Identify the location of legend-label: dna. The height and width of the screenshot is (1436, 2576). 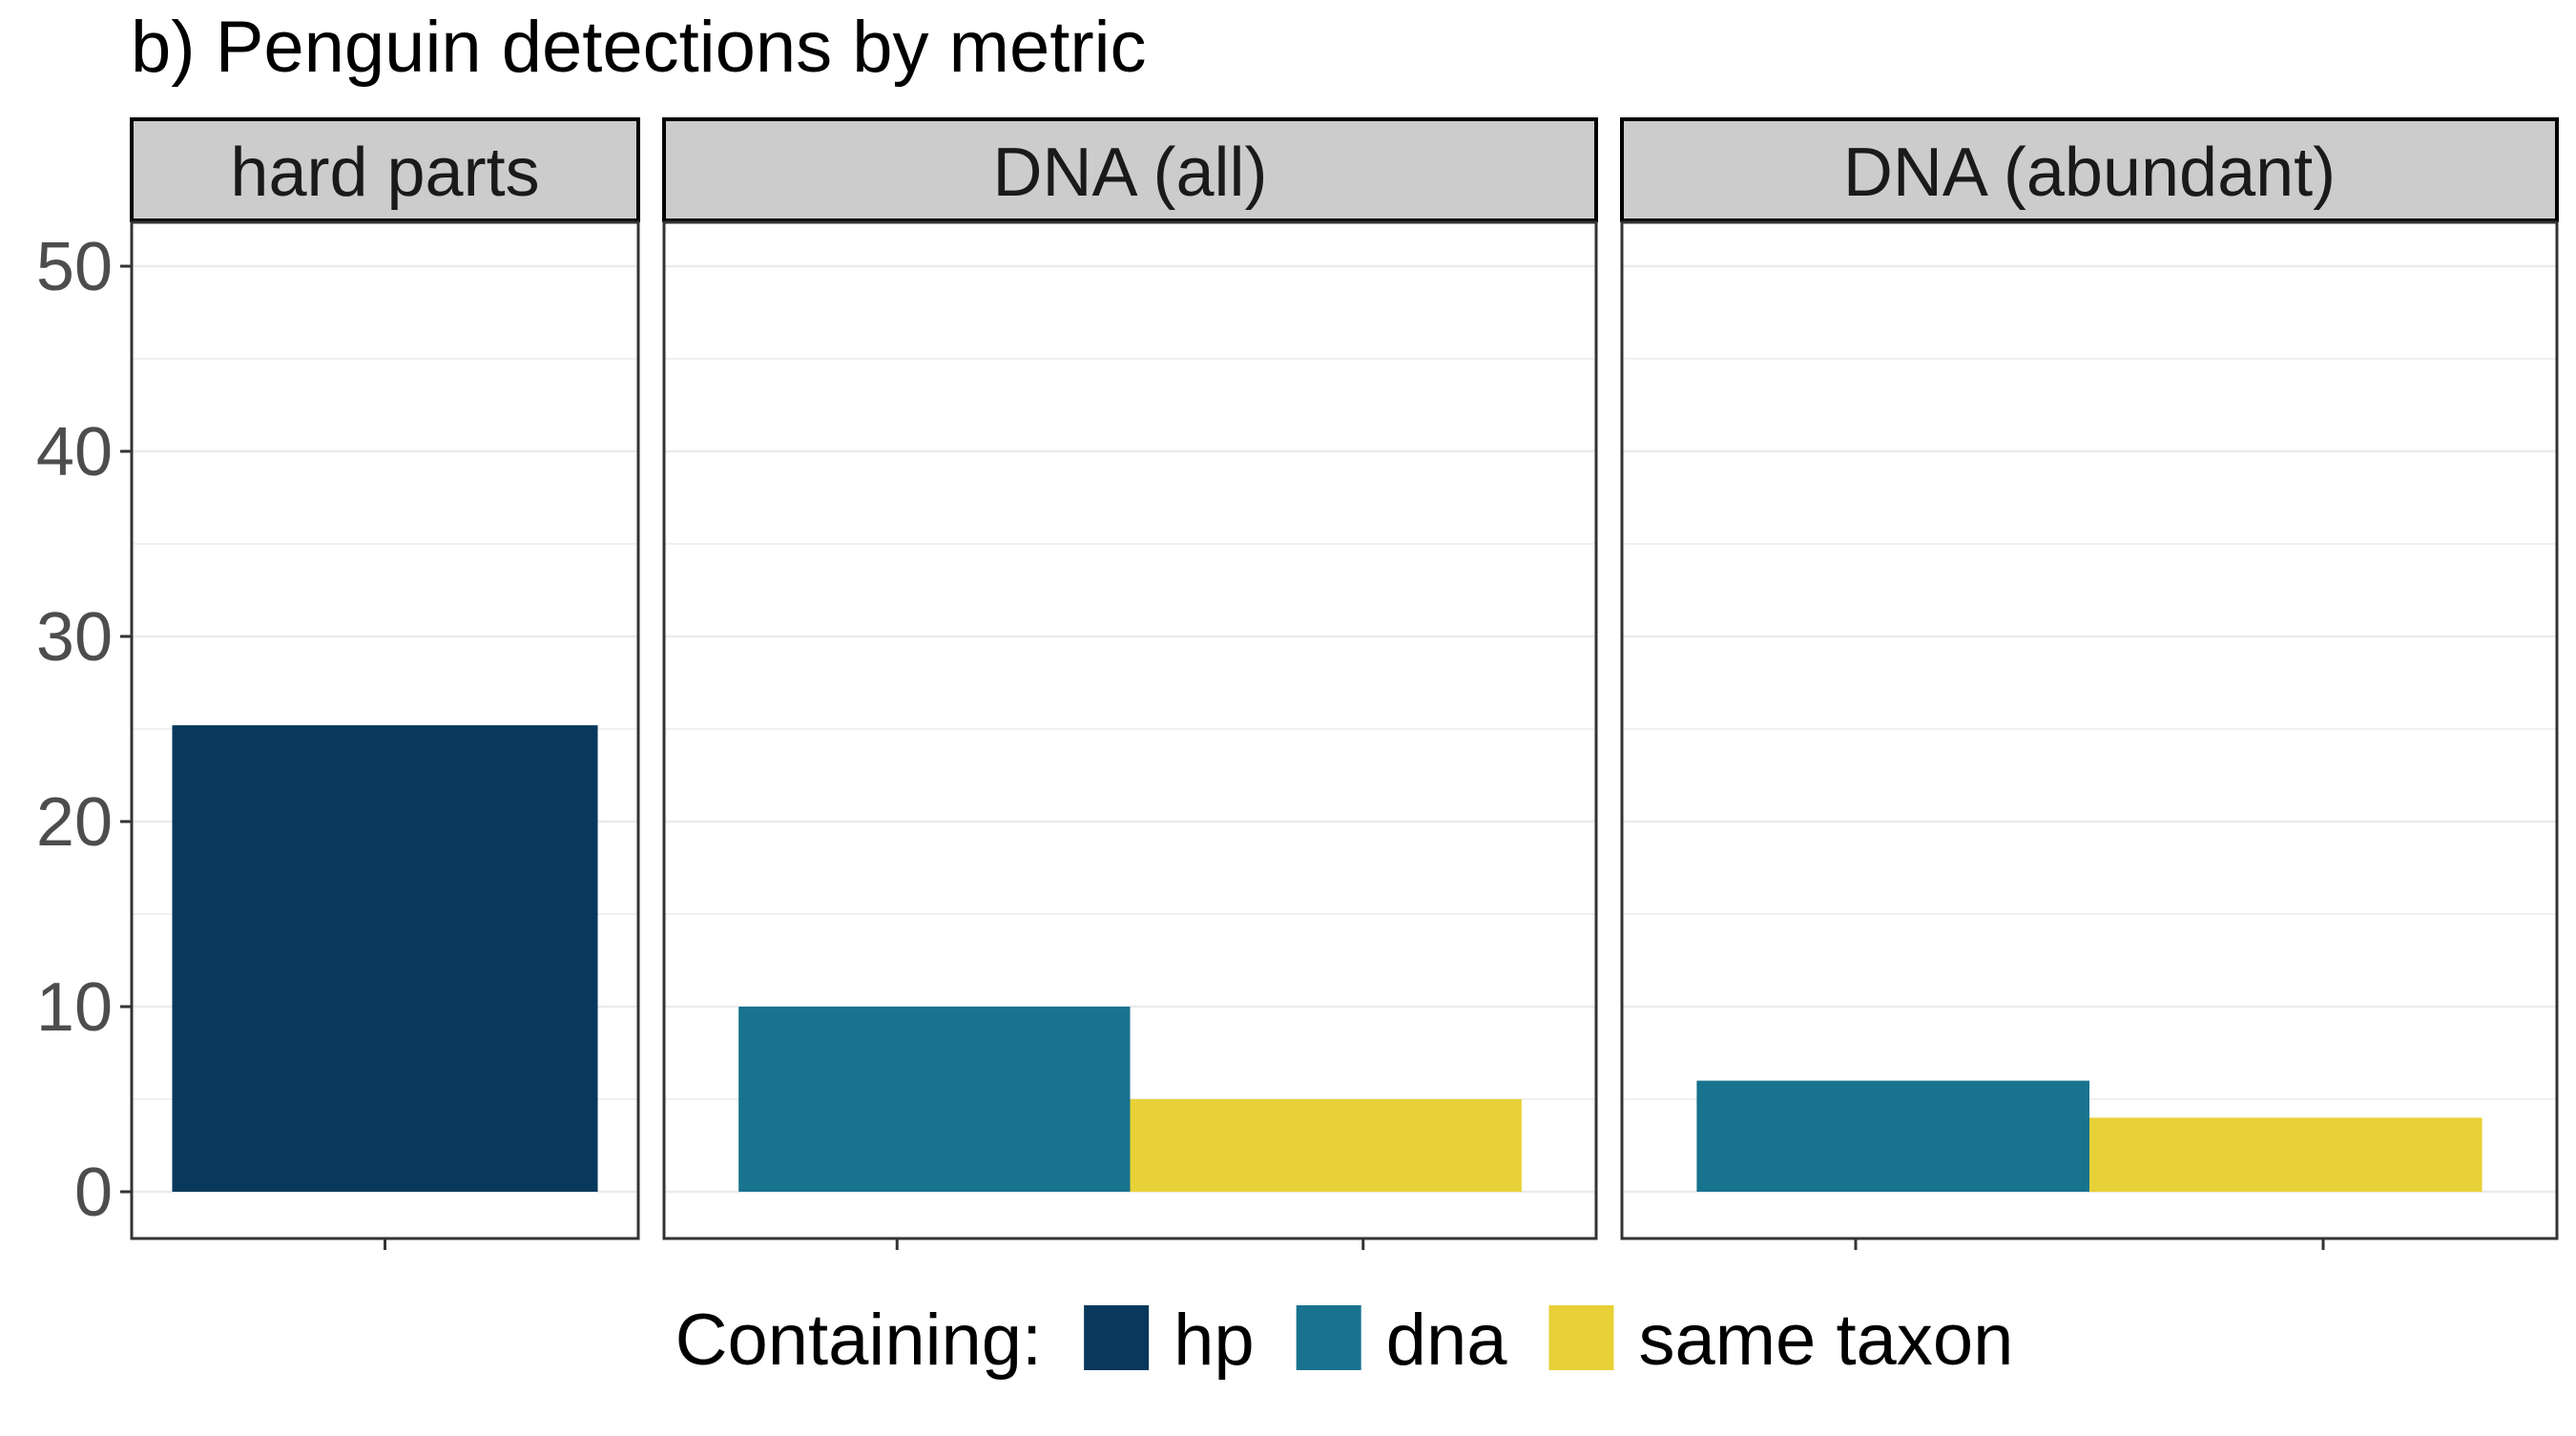
(1447, 1340).